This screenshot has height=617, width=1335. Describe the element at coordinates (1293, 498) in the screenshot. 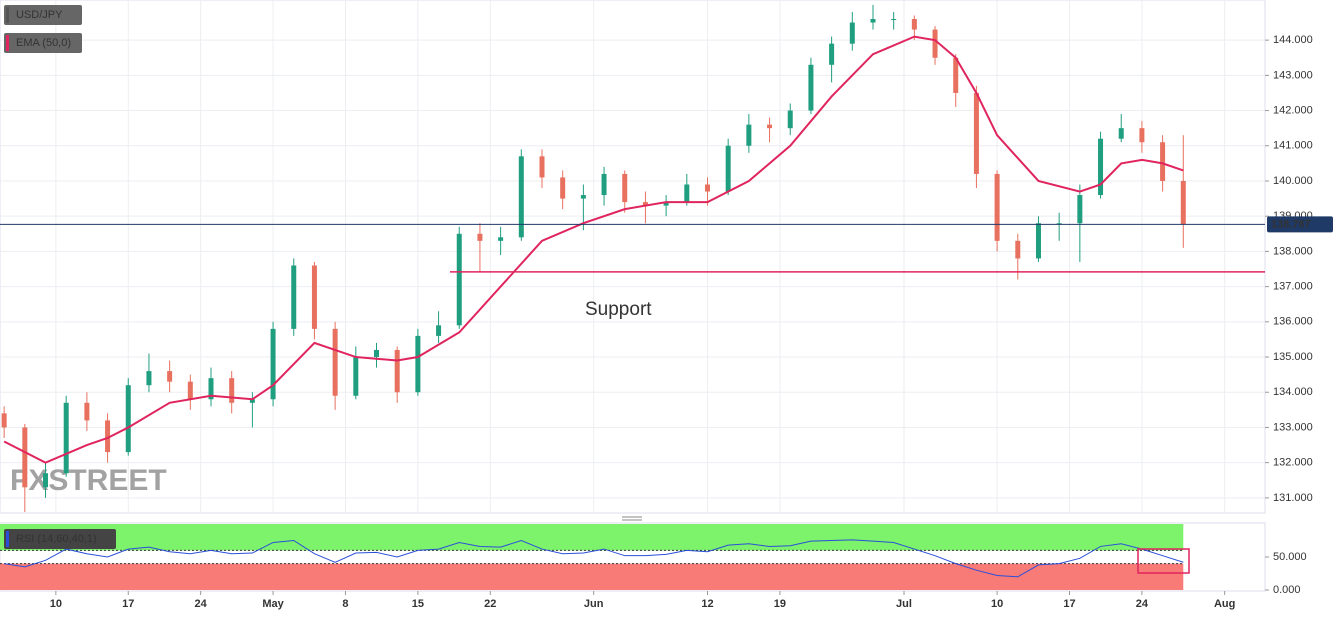

I see `y-tick-label: 131.000` at that location.